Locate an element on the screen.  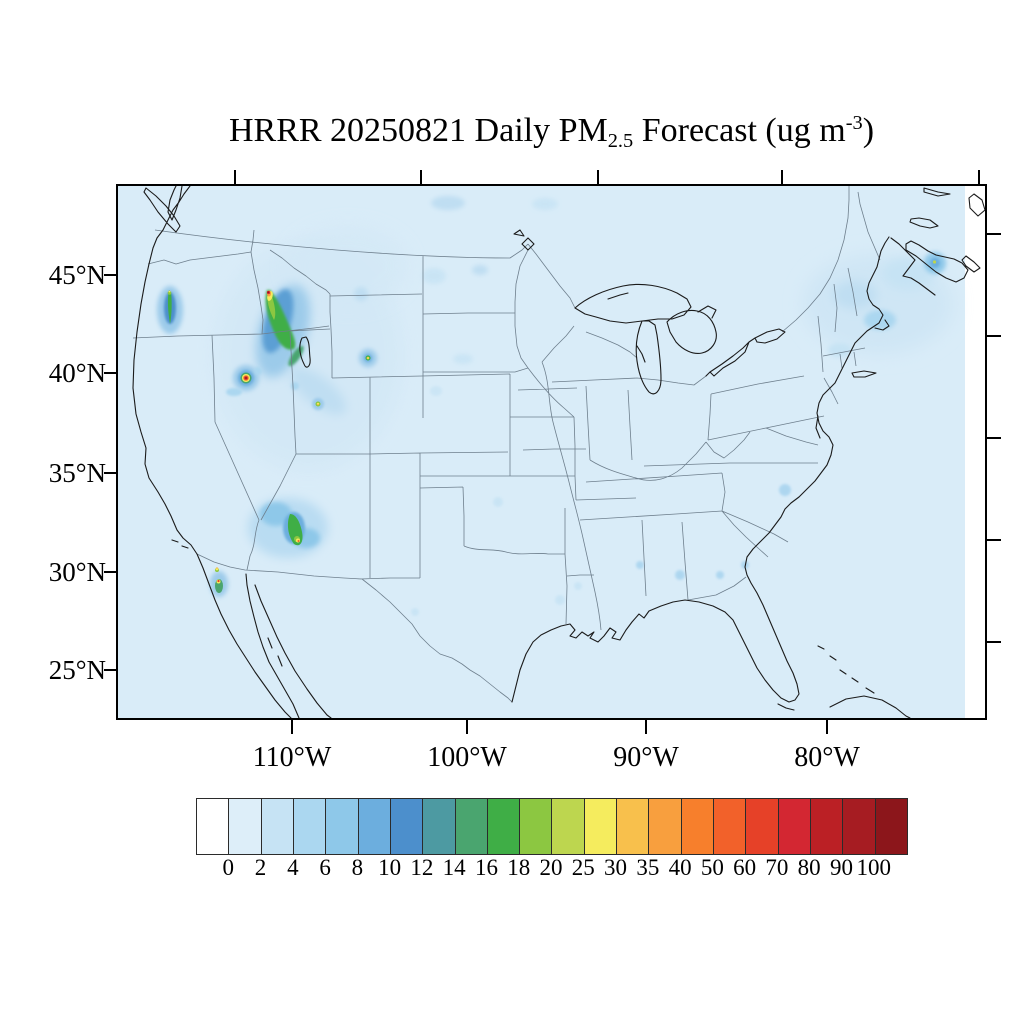
lat-tick-label: 45°N is located at coordinates (77, 275).